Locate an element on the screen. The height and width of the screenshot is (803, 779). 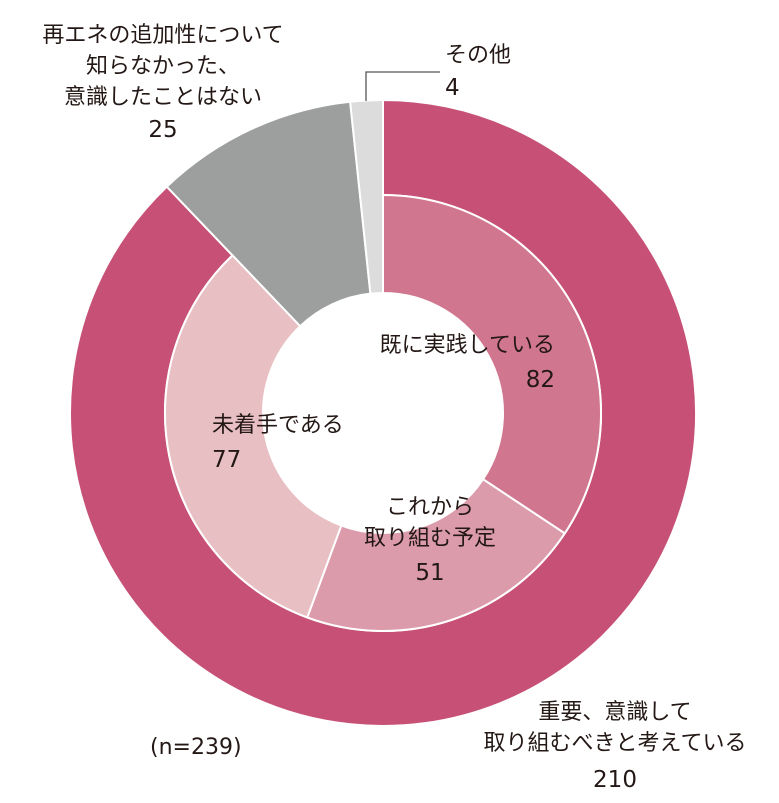
sample-size-note: (n=239) is located at coordinates (196, 747).